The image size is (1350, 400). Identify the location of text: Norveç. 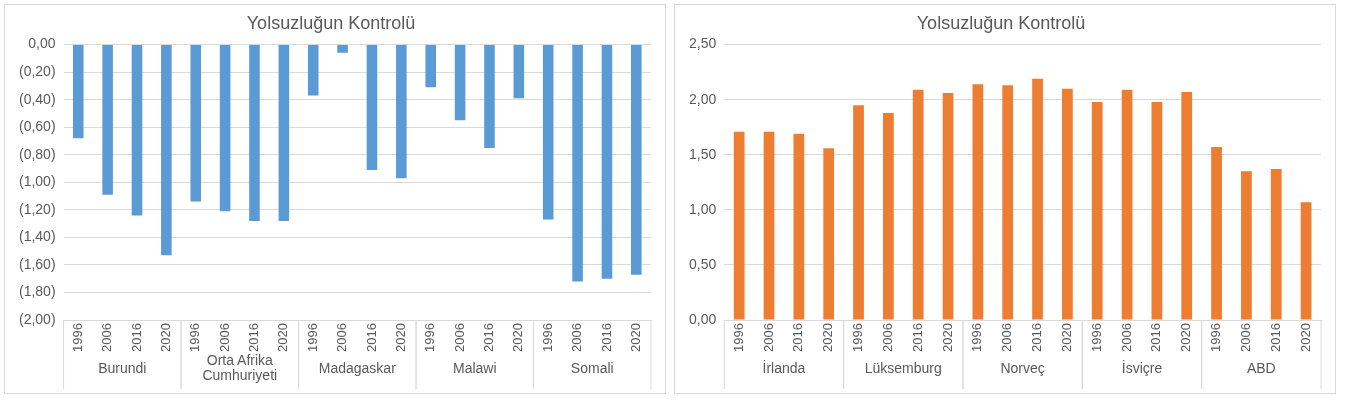
(1022, 367).